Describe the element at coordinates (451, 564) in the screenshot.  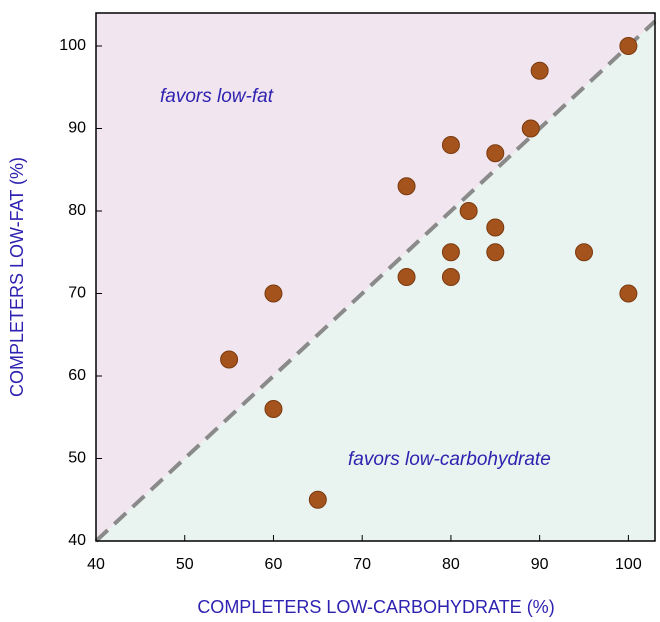
I see `x-tick-label: 80` at that location.